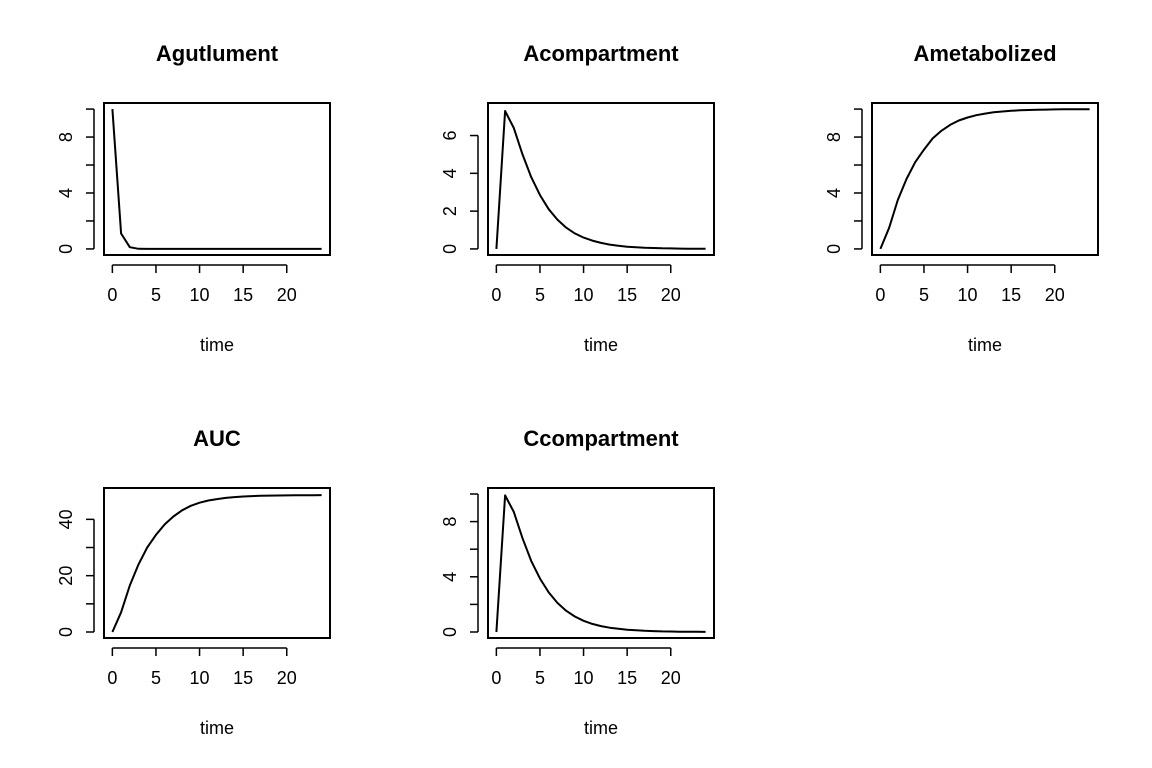 The width and height of the screenshot is (1152, 768). I want to click on chart-panel-3: Ametabolized 0 5 10 15 20 time 0 4 8, so click(961, 198).